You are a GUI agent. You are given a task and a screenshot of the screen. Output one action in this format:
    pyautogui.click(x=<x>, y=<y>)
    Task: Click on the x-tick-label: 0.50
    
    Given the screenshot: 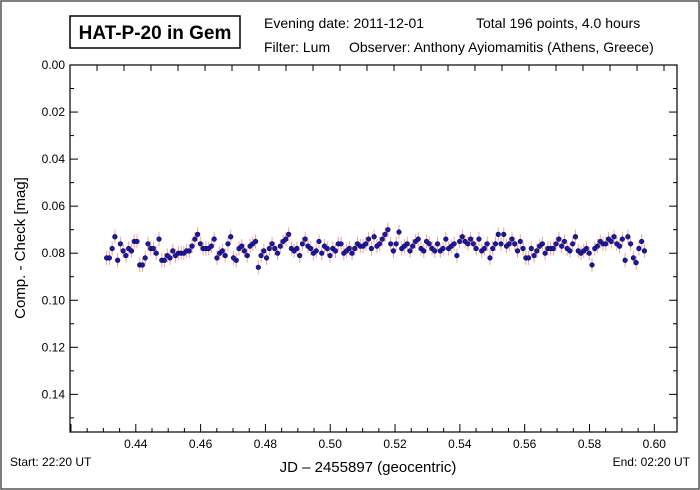 What is the action you would take?
    pyautogui.click(x=331, y=444)
    